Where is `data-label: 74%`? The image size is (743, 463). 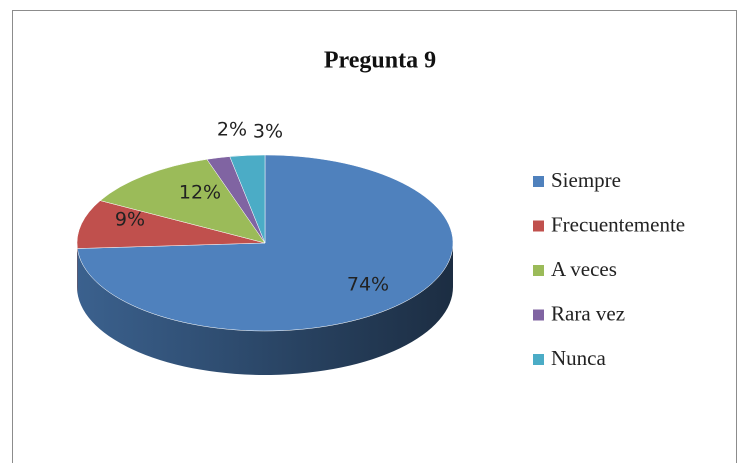
data-label: 74% is located at coordinates (368, 285).